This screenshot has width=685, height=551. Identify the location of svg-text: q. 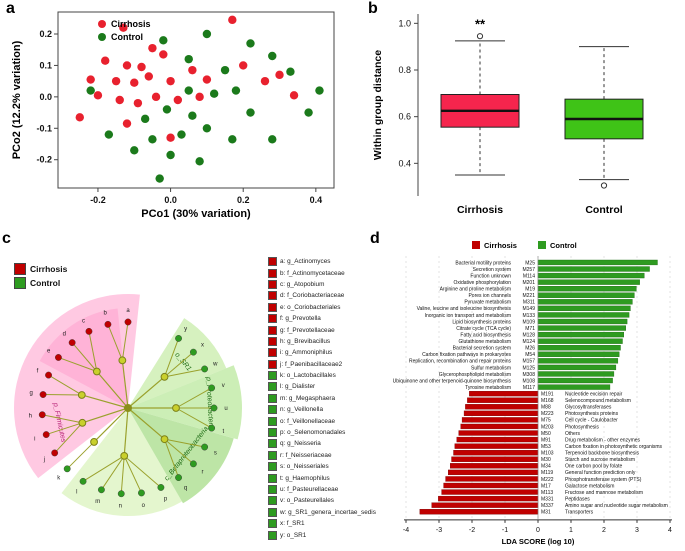
(185, 488).